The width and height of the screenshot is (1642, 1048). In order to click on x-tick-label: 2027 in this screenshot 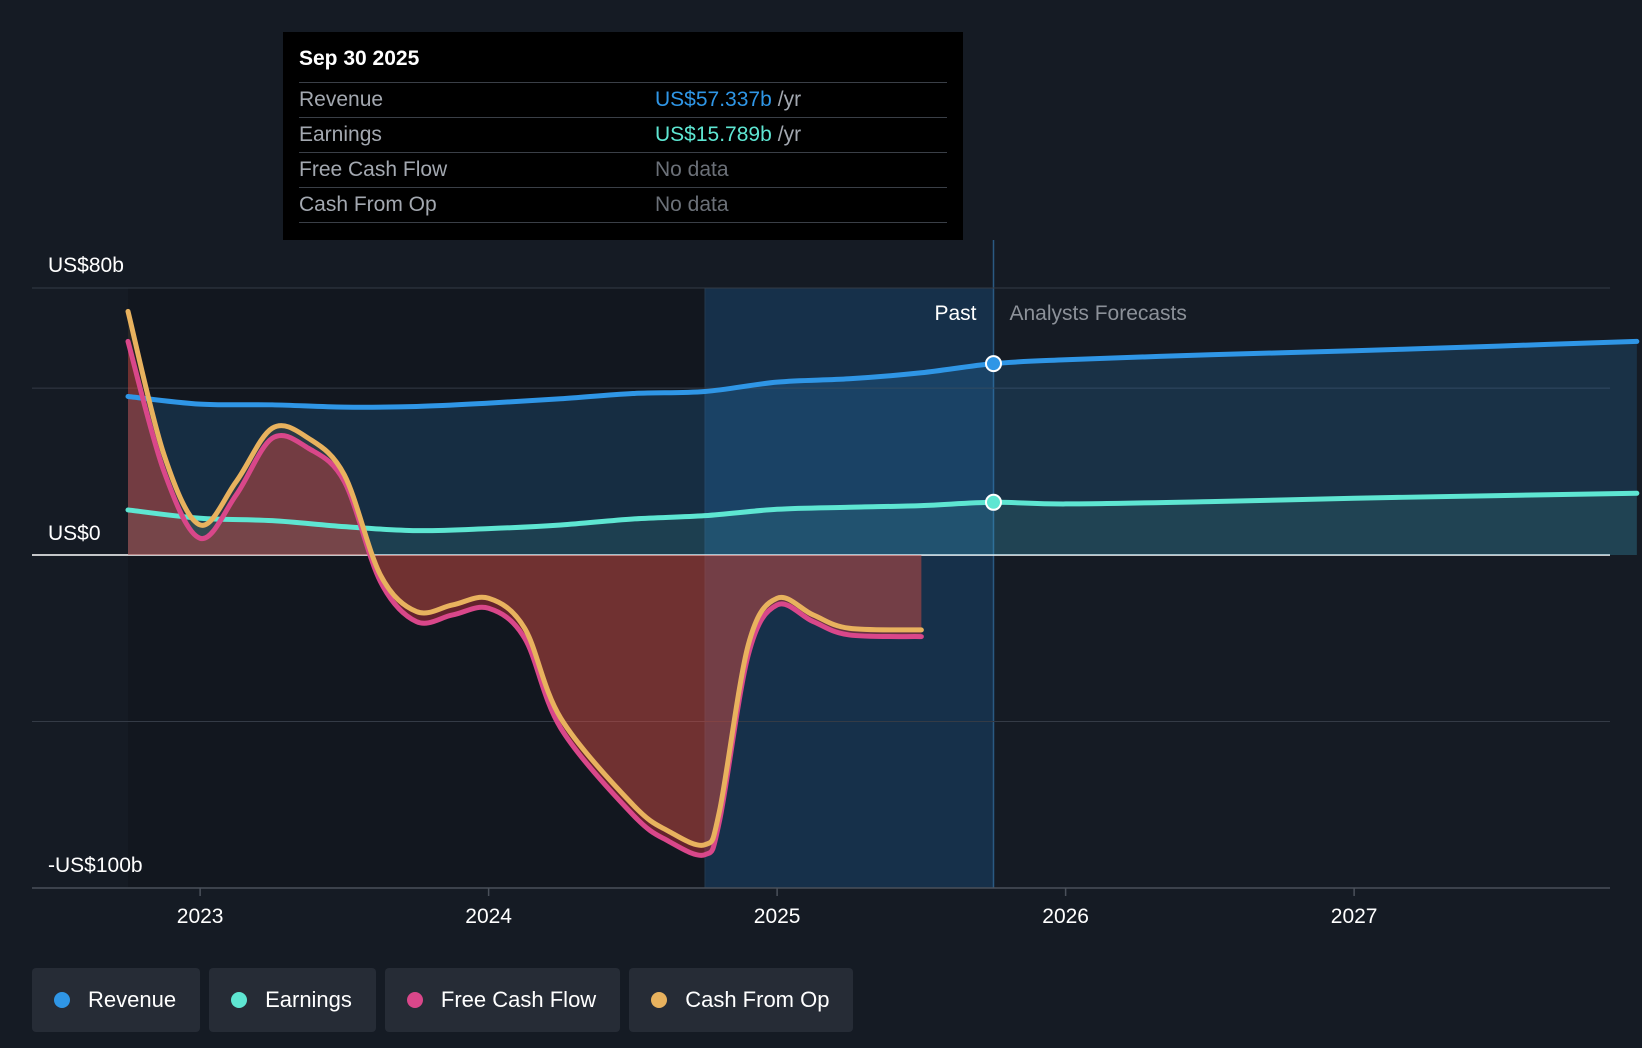, I will do `click(1354, 916)`.